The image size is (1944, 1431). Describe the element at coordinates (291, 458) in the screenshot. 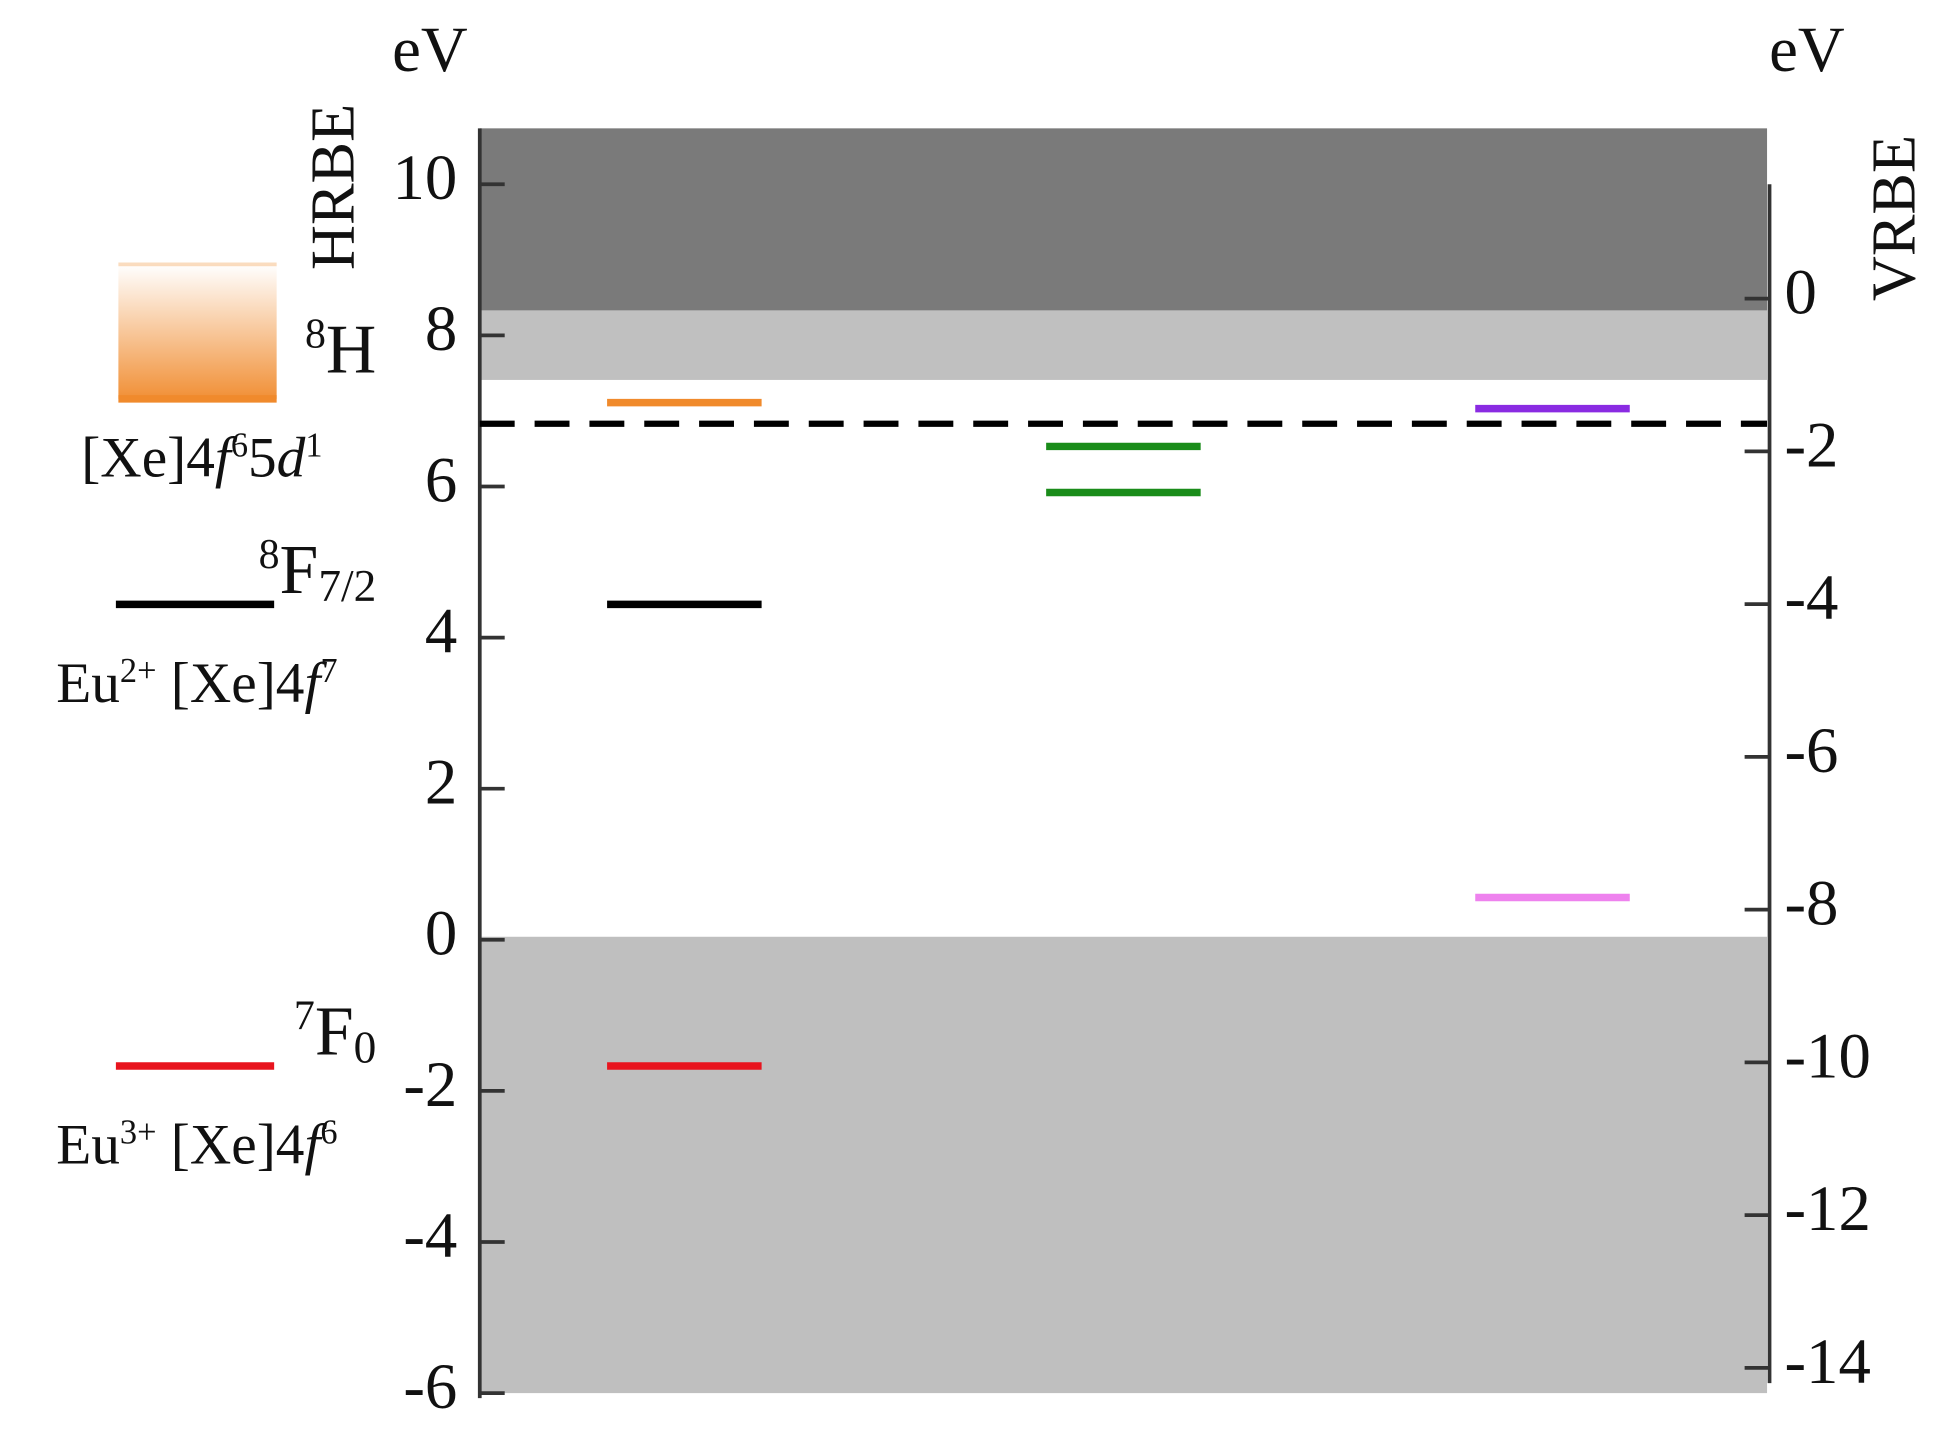

I see `text-part: d` at that location.